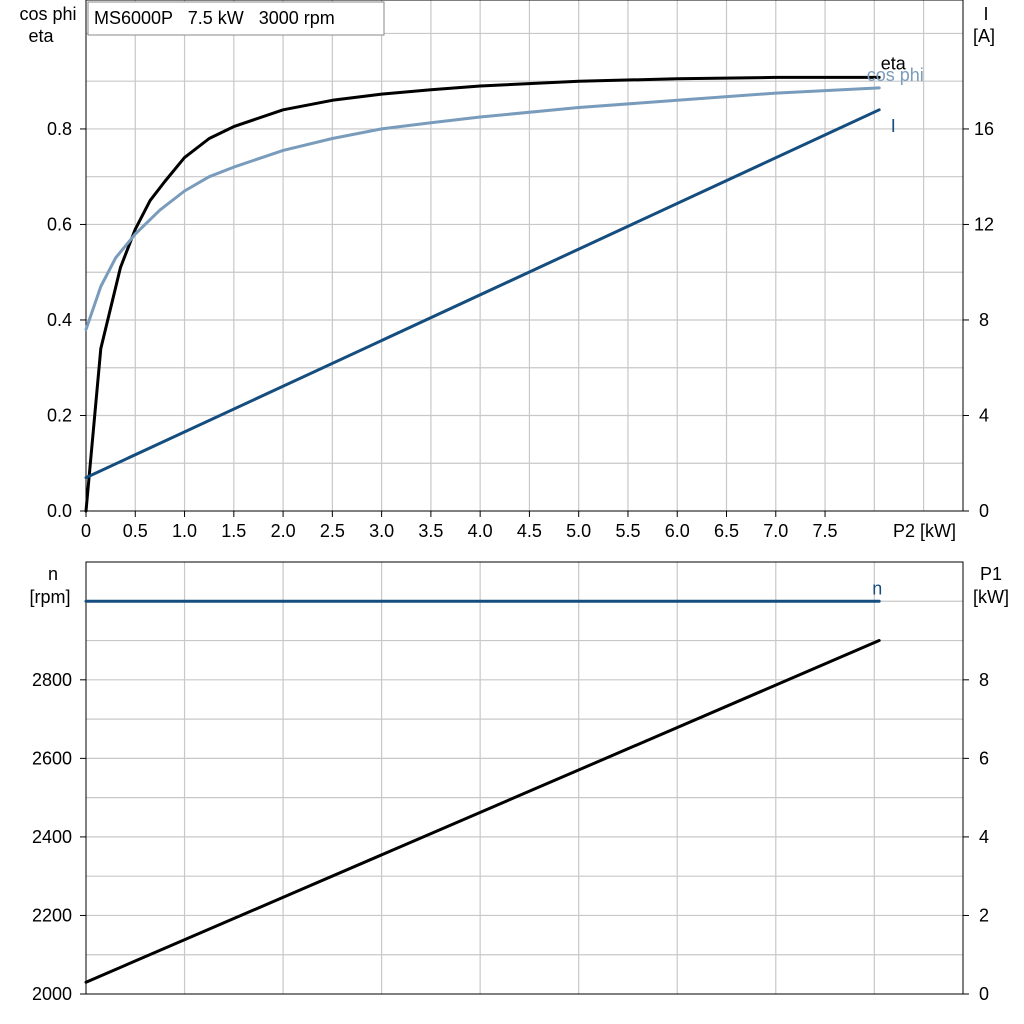 The width and height of the screenshot is (1024, 1024). What do you see at coordinates (984, 915) in the screenshot?
I see `right-tick-label: 2` at bounding box center [984, 915].